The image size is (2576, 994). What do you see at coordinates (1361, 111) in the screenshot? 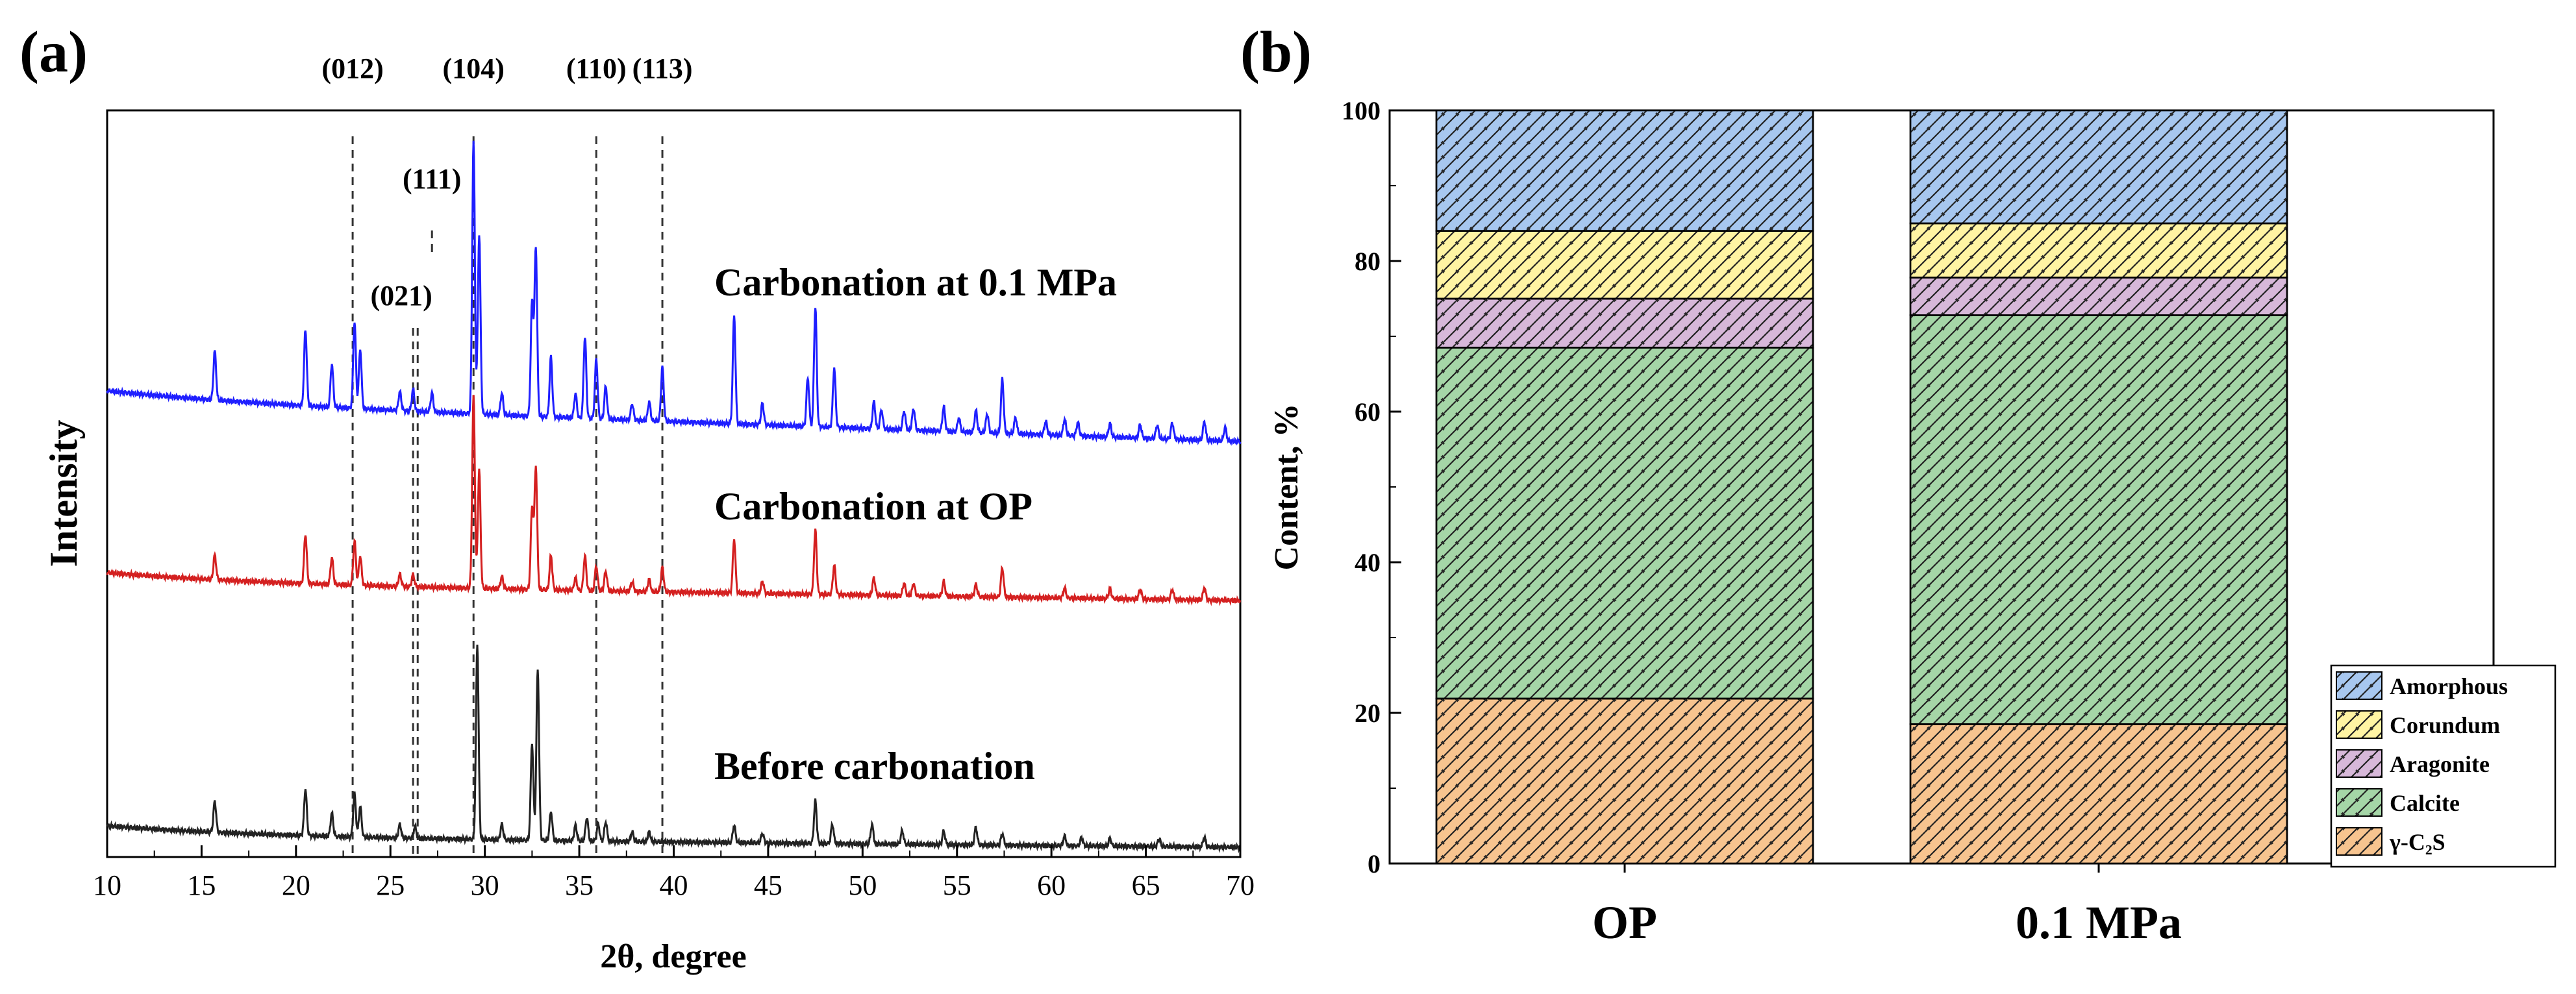
I see `y-tick-label: 100` at bounding box center [1361, 111].